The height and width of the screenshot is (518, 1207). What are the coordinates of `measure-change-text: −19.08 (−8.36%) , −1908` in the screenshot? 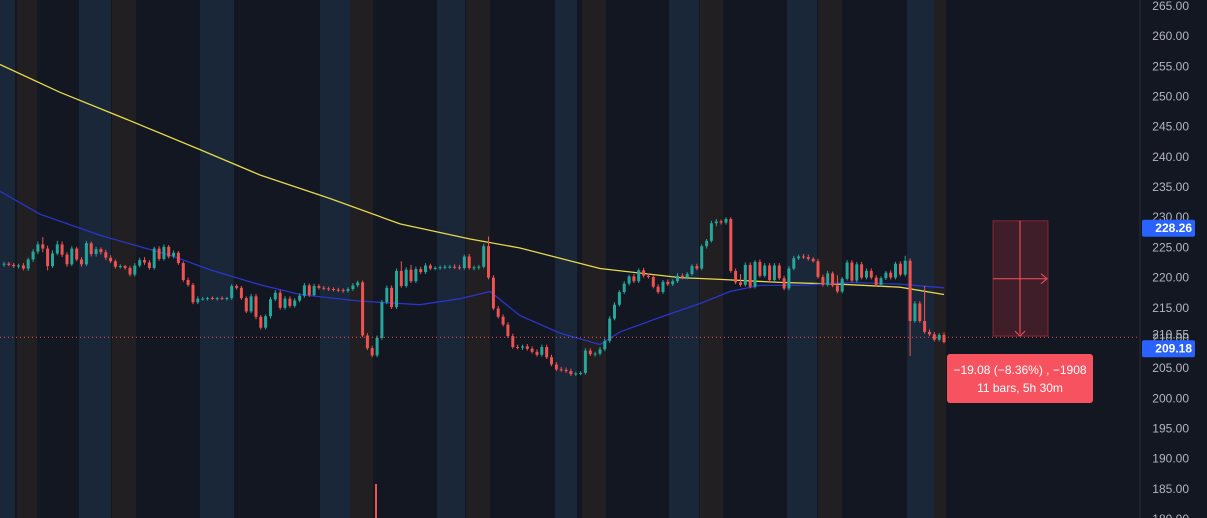 It's located at (1020, 369).